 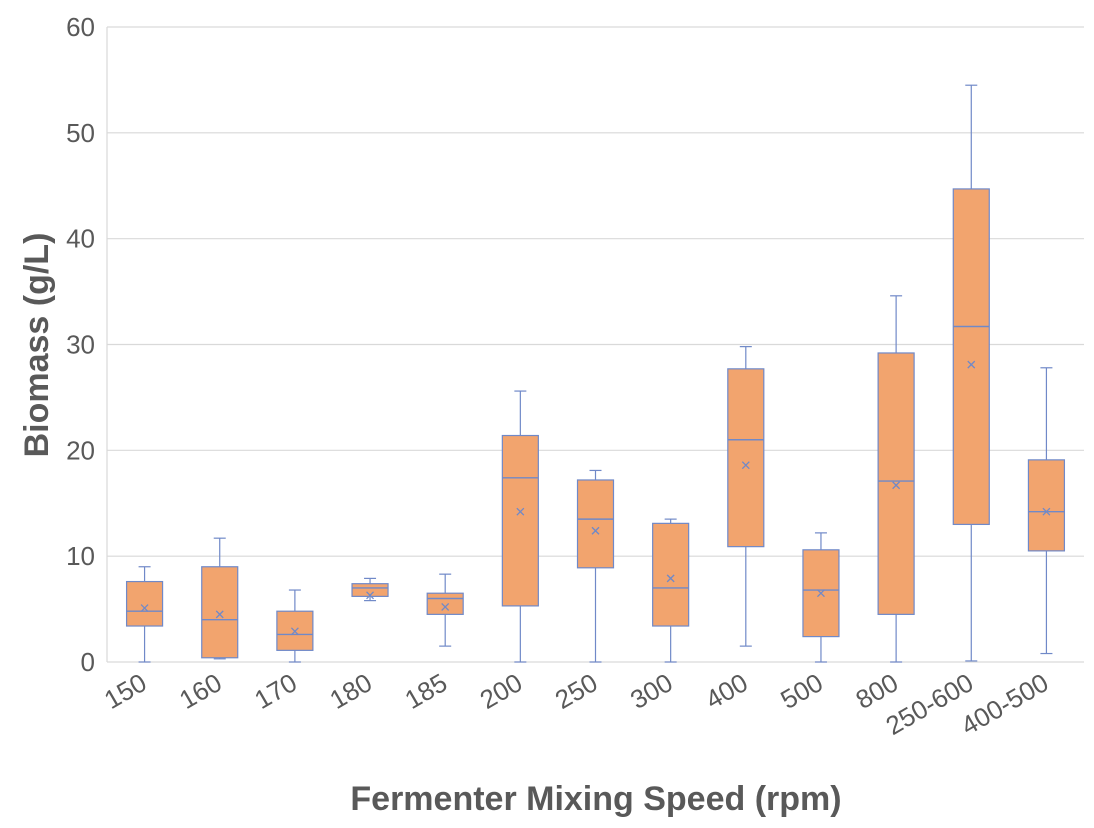 What do you see at coordinates (80, 450) in the screenshot?
I see `y-tick-label: 20` at bounding box center [80, 450].